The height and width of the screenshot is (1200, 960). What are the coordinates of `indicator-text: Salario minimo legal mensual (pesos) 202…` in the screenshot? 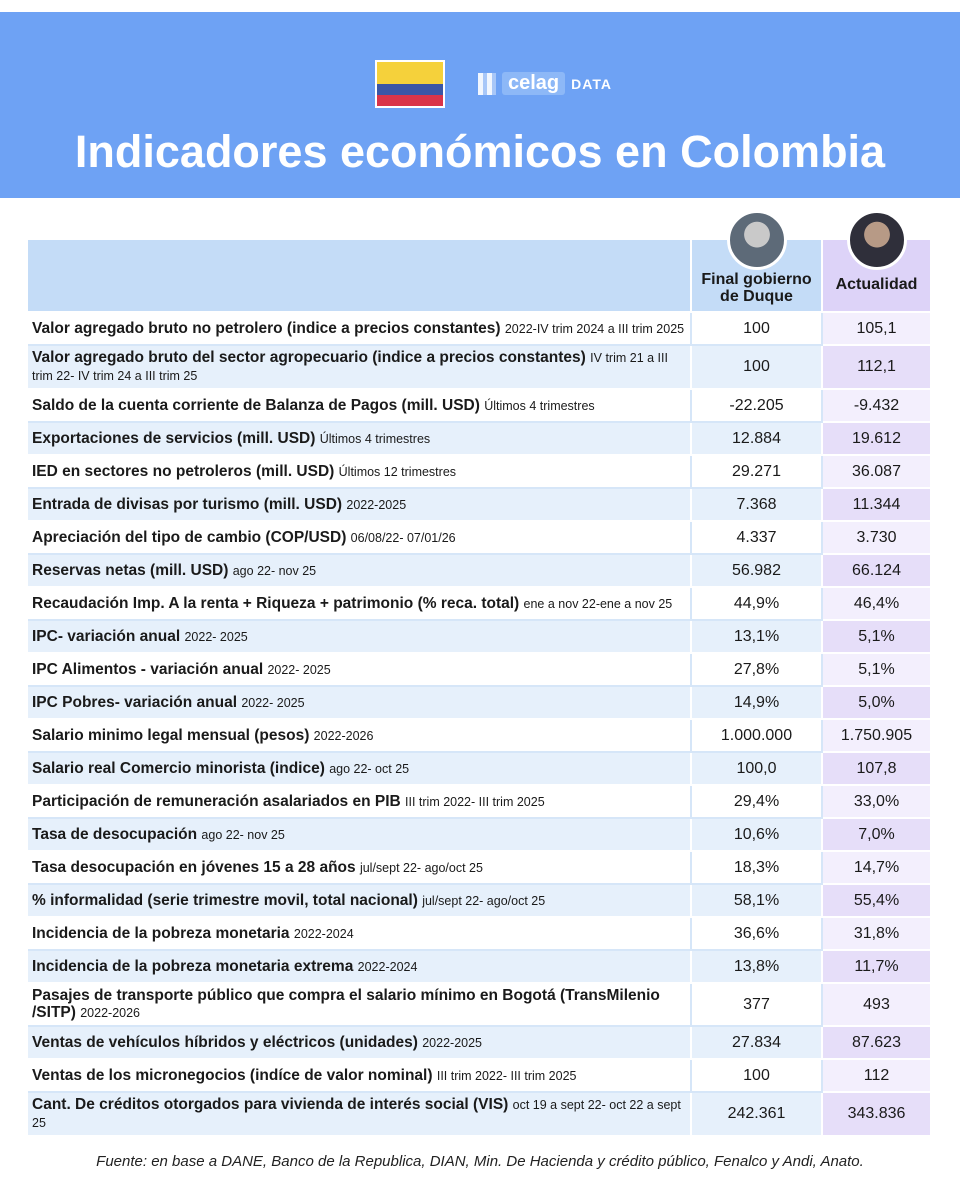 It's located at (359, 735).